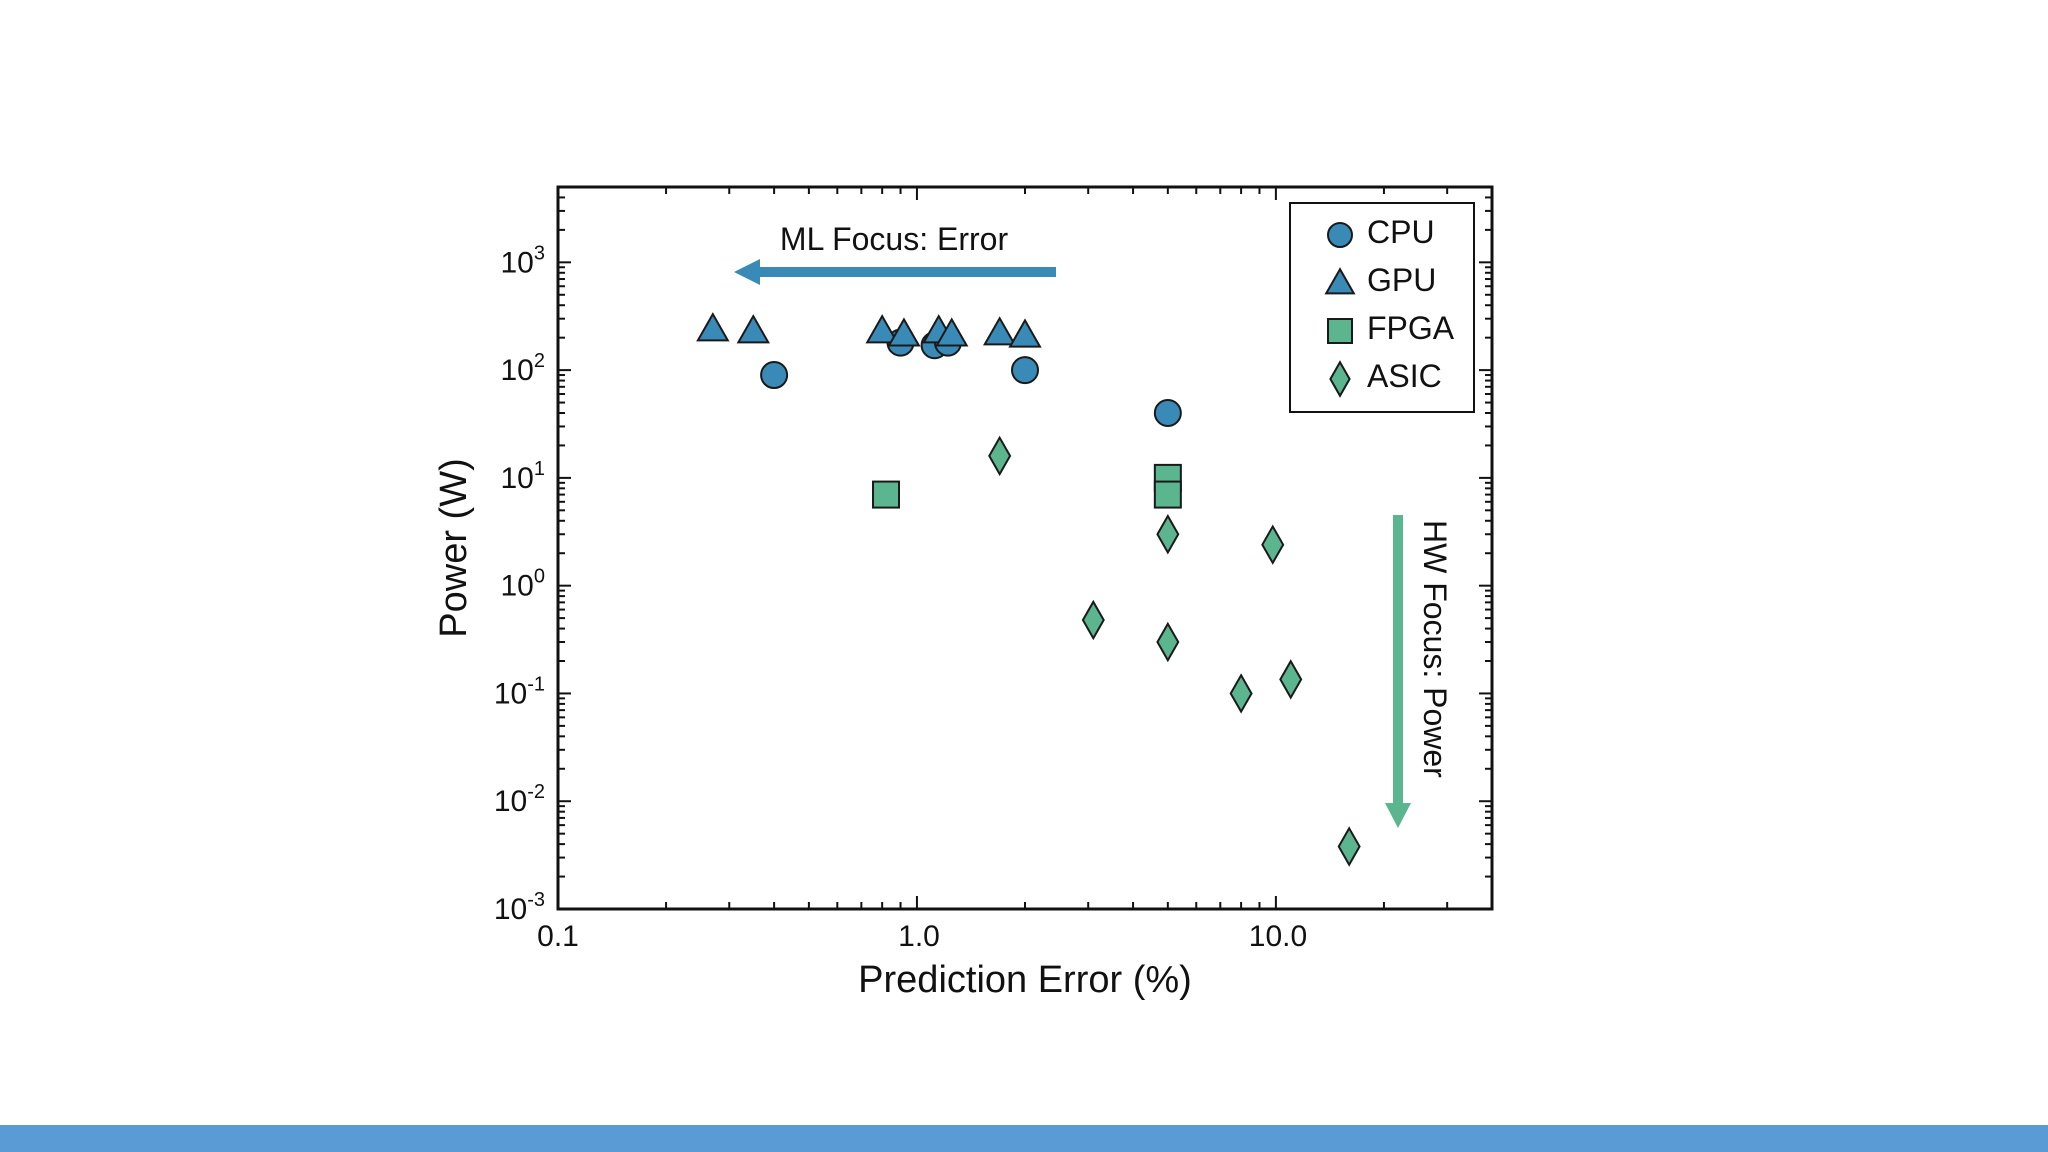 This screenshot has width=2048, height=1152. Describe the element at coordinates (1340, 331) in the screenshot. I see `legend-marker-fpga` at that location.